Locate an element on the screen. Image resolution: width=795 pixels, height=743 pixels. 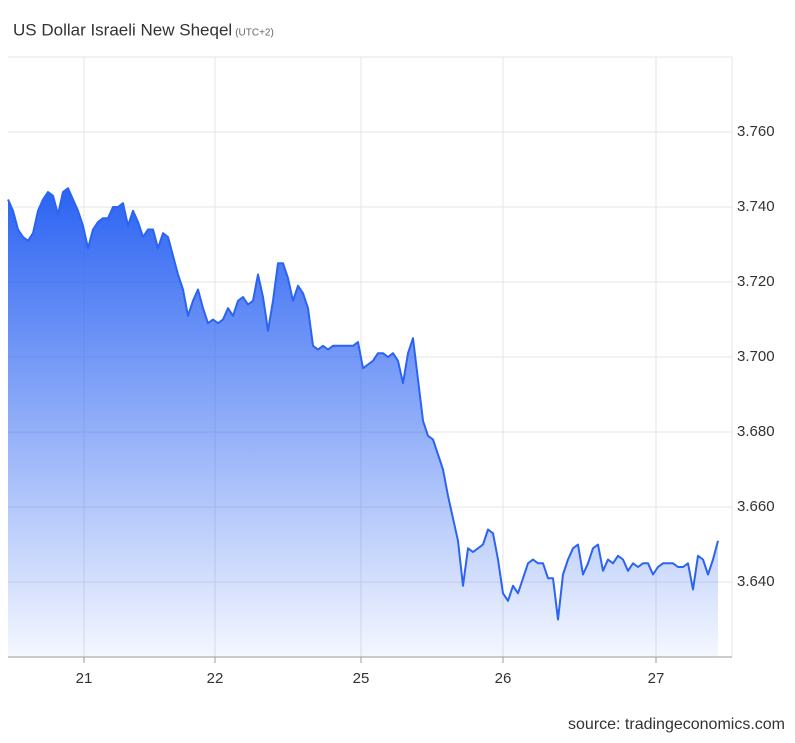
chart-title: US Dollar Israeli New Sheqel is located at coordinates (122, 29).